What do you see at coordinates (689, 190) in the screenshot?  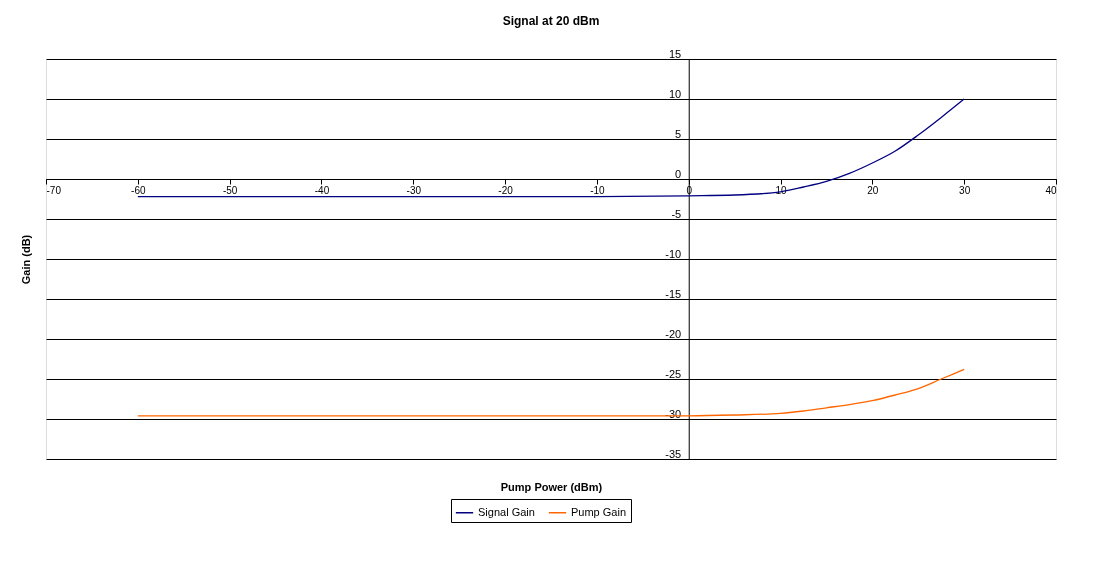 I see `x-tick-label: 0` at bounding box center [689, 190].